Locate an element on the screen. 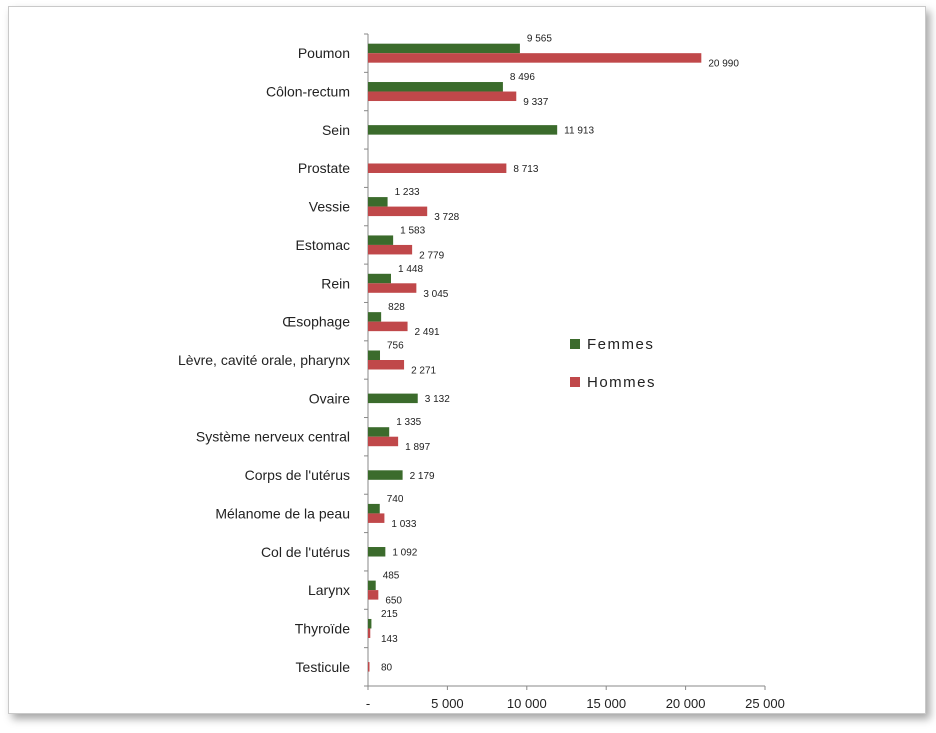 Image resolution: width=936 pixels, height=733 pixels. x-tick-label: 10 000 is located at coordinates (527, 703).